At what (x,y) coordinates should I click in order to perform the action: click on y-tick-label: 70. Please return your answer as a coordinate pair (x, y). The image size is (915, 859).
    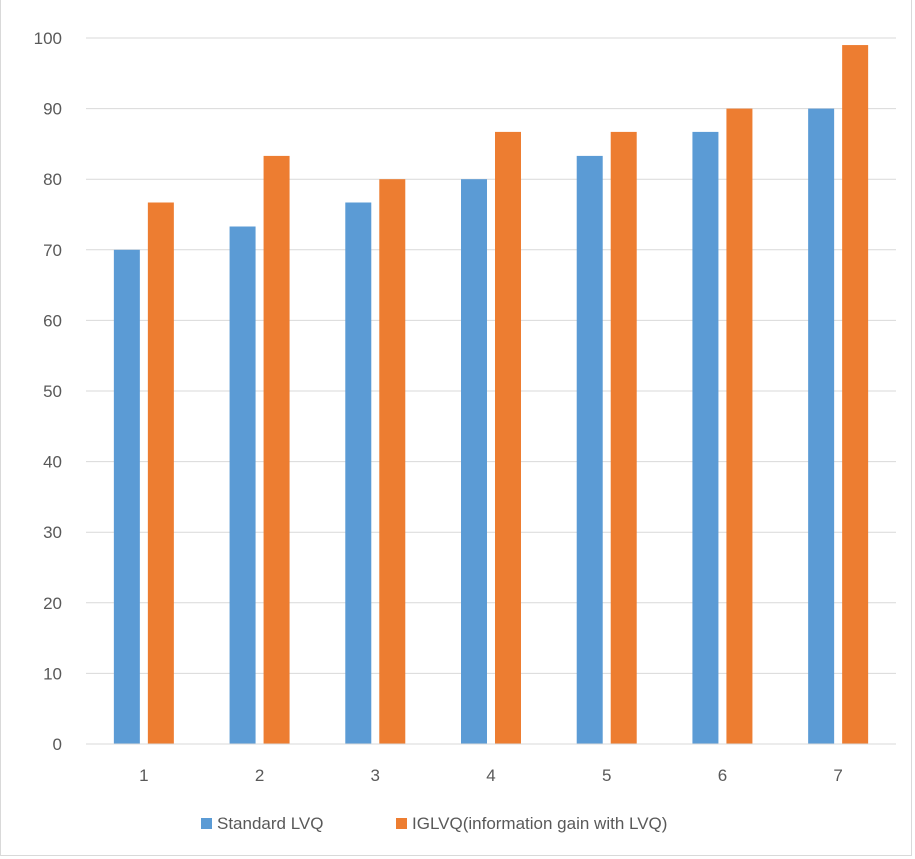
    Looking at the image, I should click on (52, 250).